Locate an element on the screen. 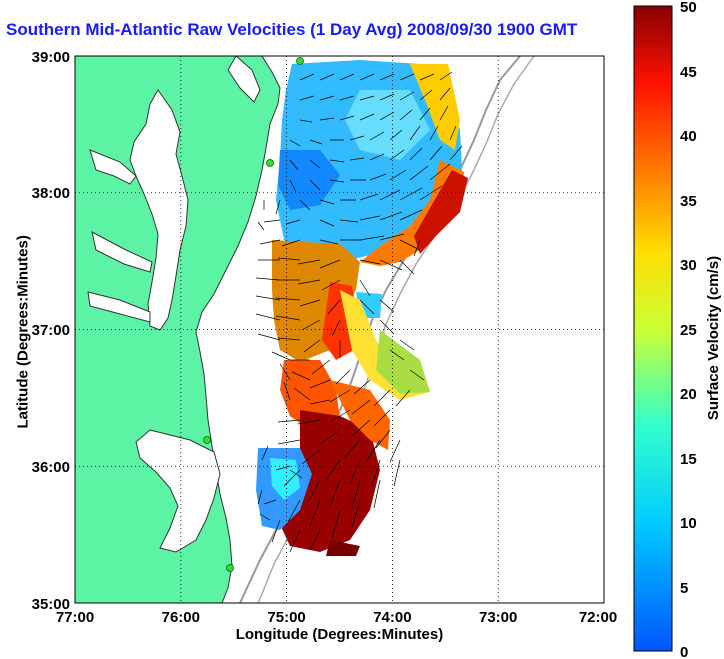 The width and height of the screenshot is (724, 659). colorbar-label: Surface Velocity (cm/s) is located at coordinates (713, 338).